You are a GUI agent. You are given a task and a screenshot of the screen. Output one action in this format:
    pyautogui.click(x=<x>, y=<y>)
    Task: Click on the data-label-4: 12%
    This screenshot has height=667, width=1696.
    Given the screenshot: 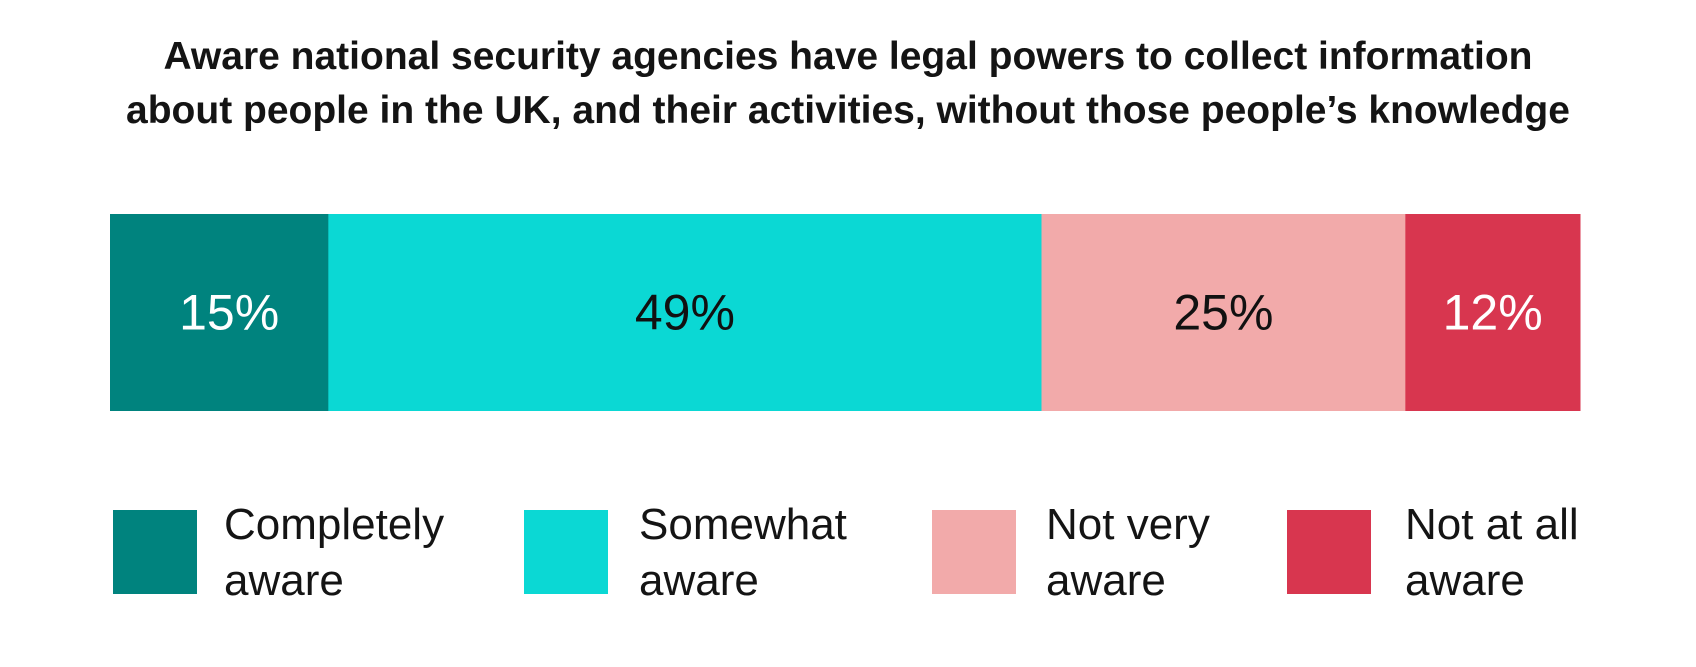 What is the action you would take?
    pyautogui.click(x=1493, y=313)
    